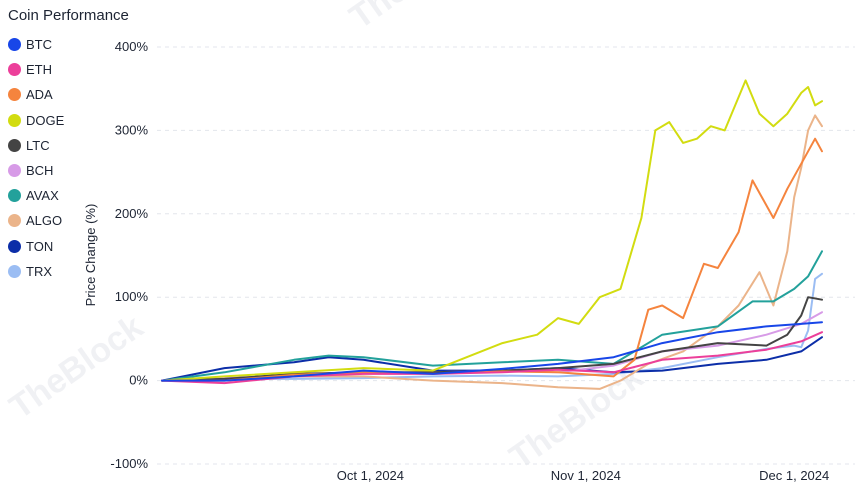  Describe the element at coordinates (39, 271) in the screenshot. I see `legend-label: TRX` at that location.